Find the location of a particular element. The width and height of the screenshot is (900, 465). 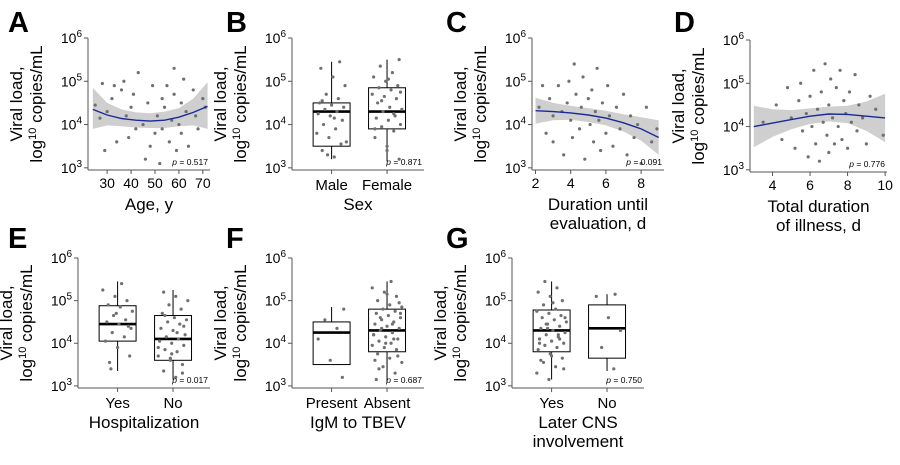

panel-letter: A is located at coordinates (18, 23).